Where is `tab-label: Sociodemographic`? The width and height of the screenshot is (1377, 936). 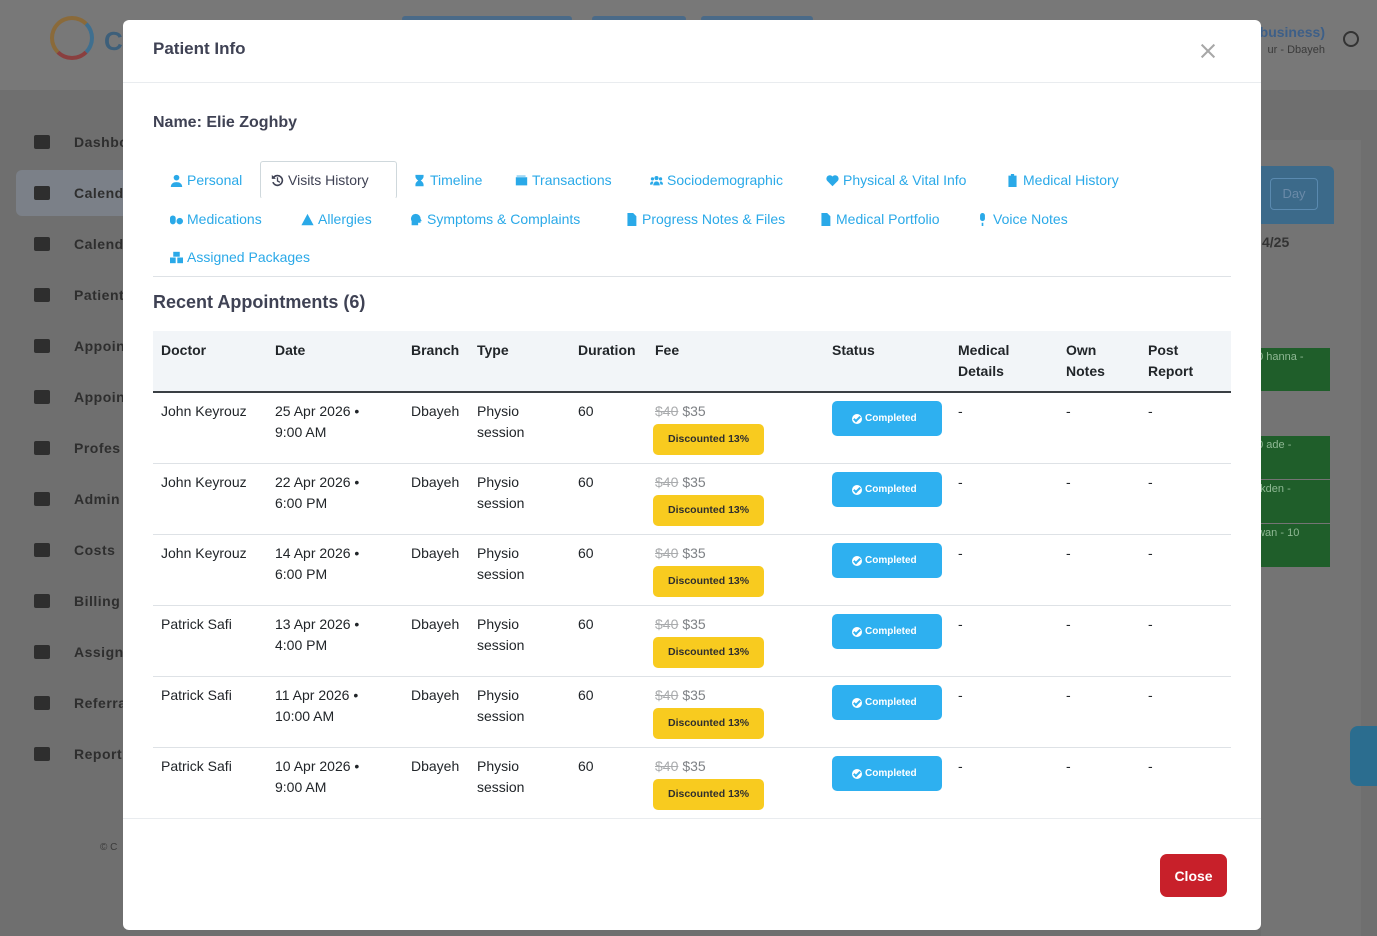 tab-label: Sociodemographic is located at coordinates (725, 180).